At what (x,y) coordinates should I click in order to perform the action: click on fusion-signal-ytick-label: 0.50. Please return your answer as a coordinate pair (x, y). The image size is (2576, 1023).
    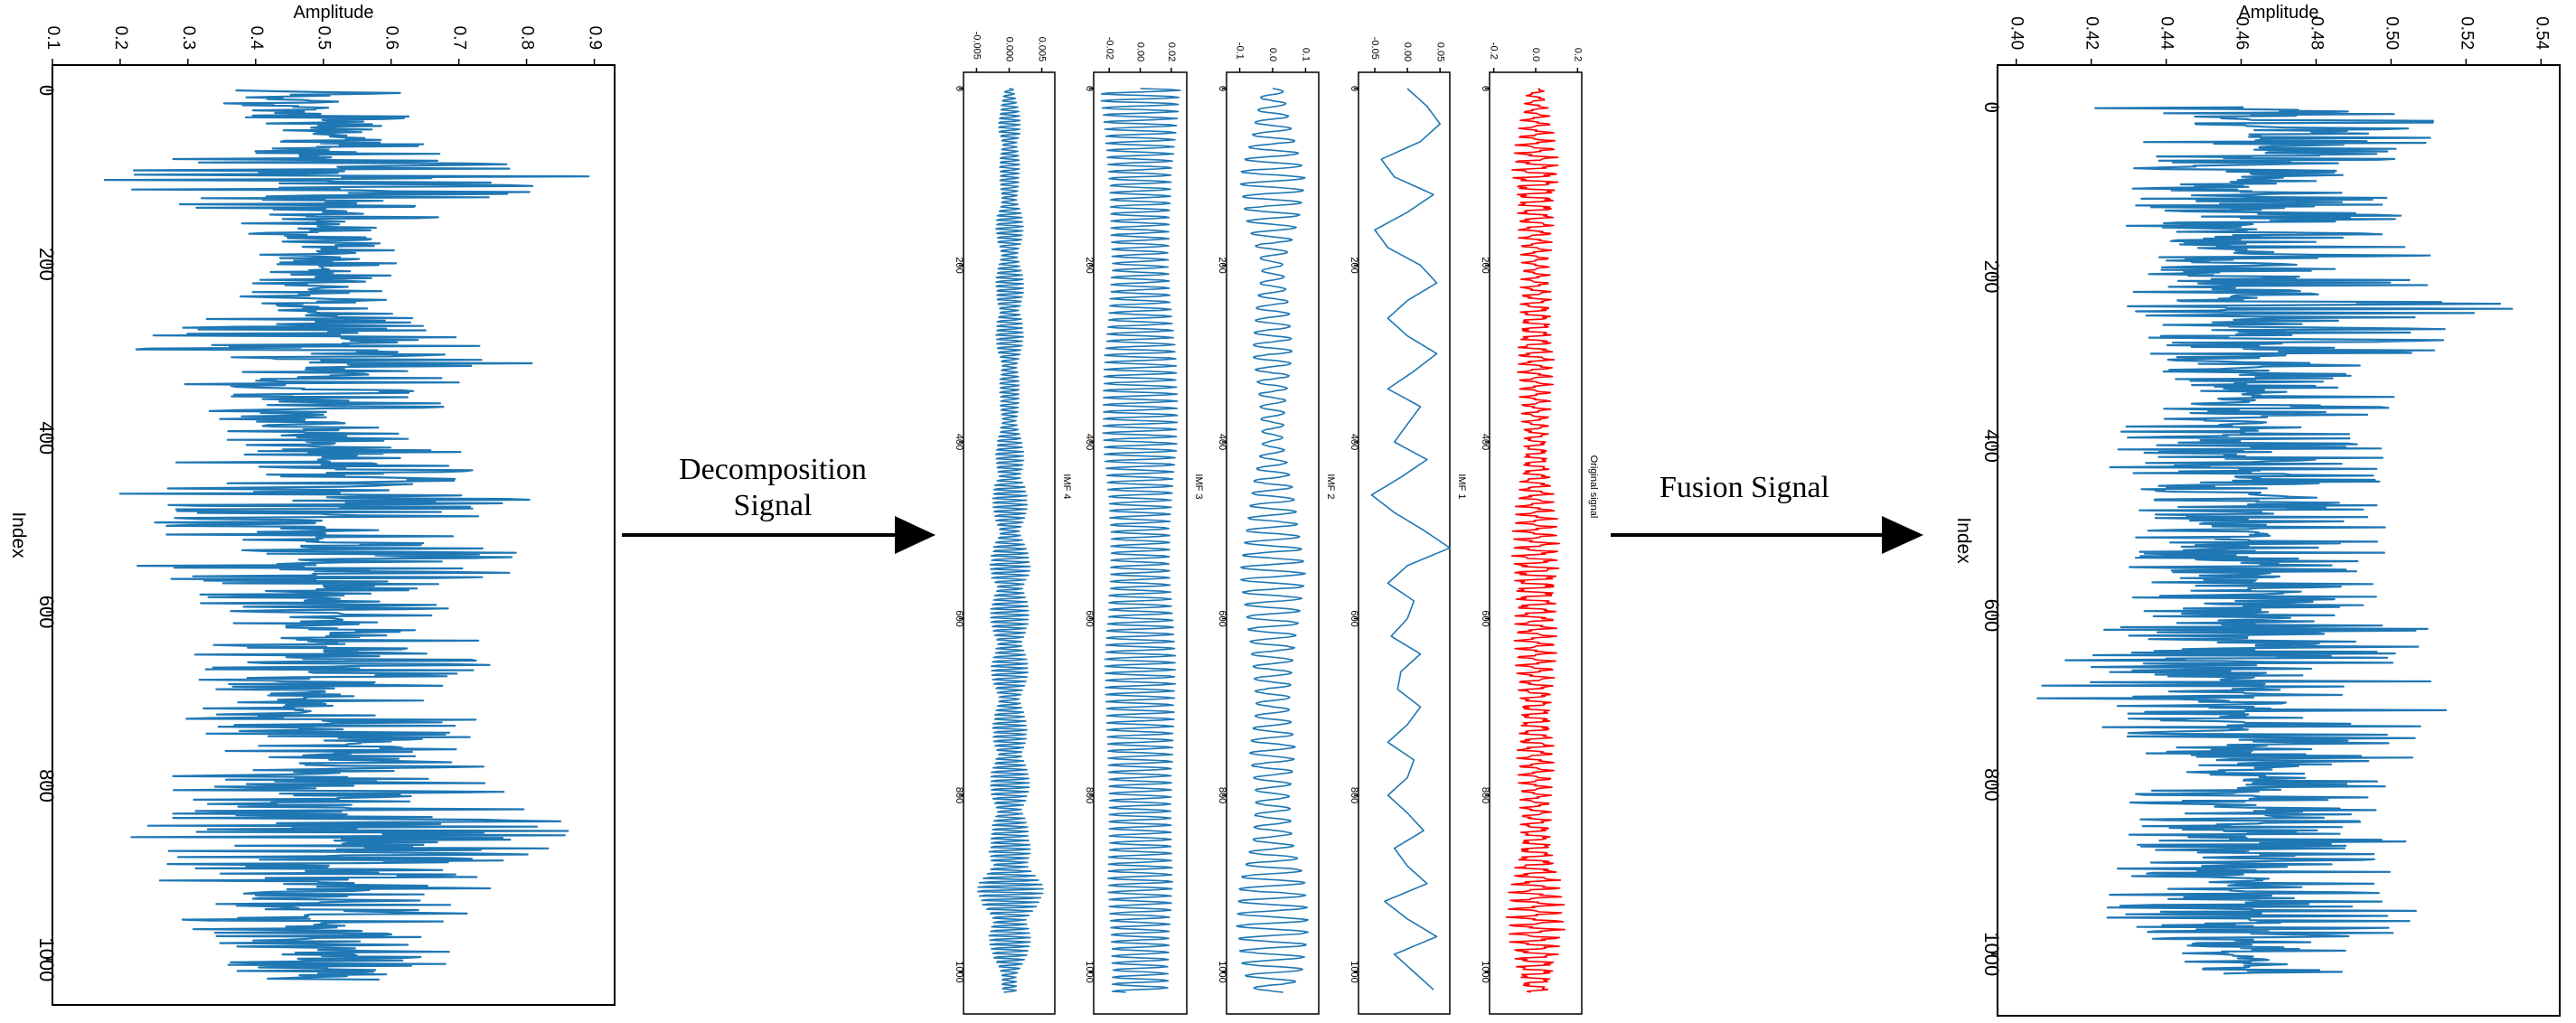
    Looking at the image, I should click on (2391, 33).